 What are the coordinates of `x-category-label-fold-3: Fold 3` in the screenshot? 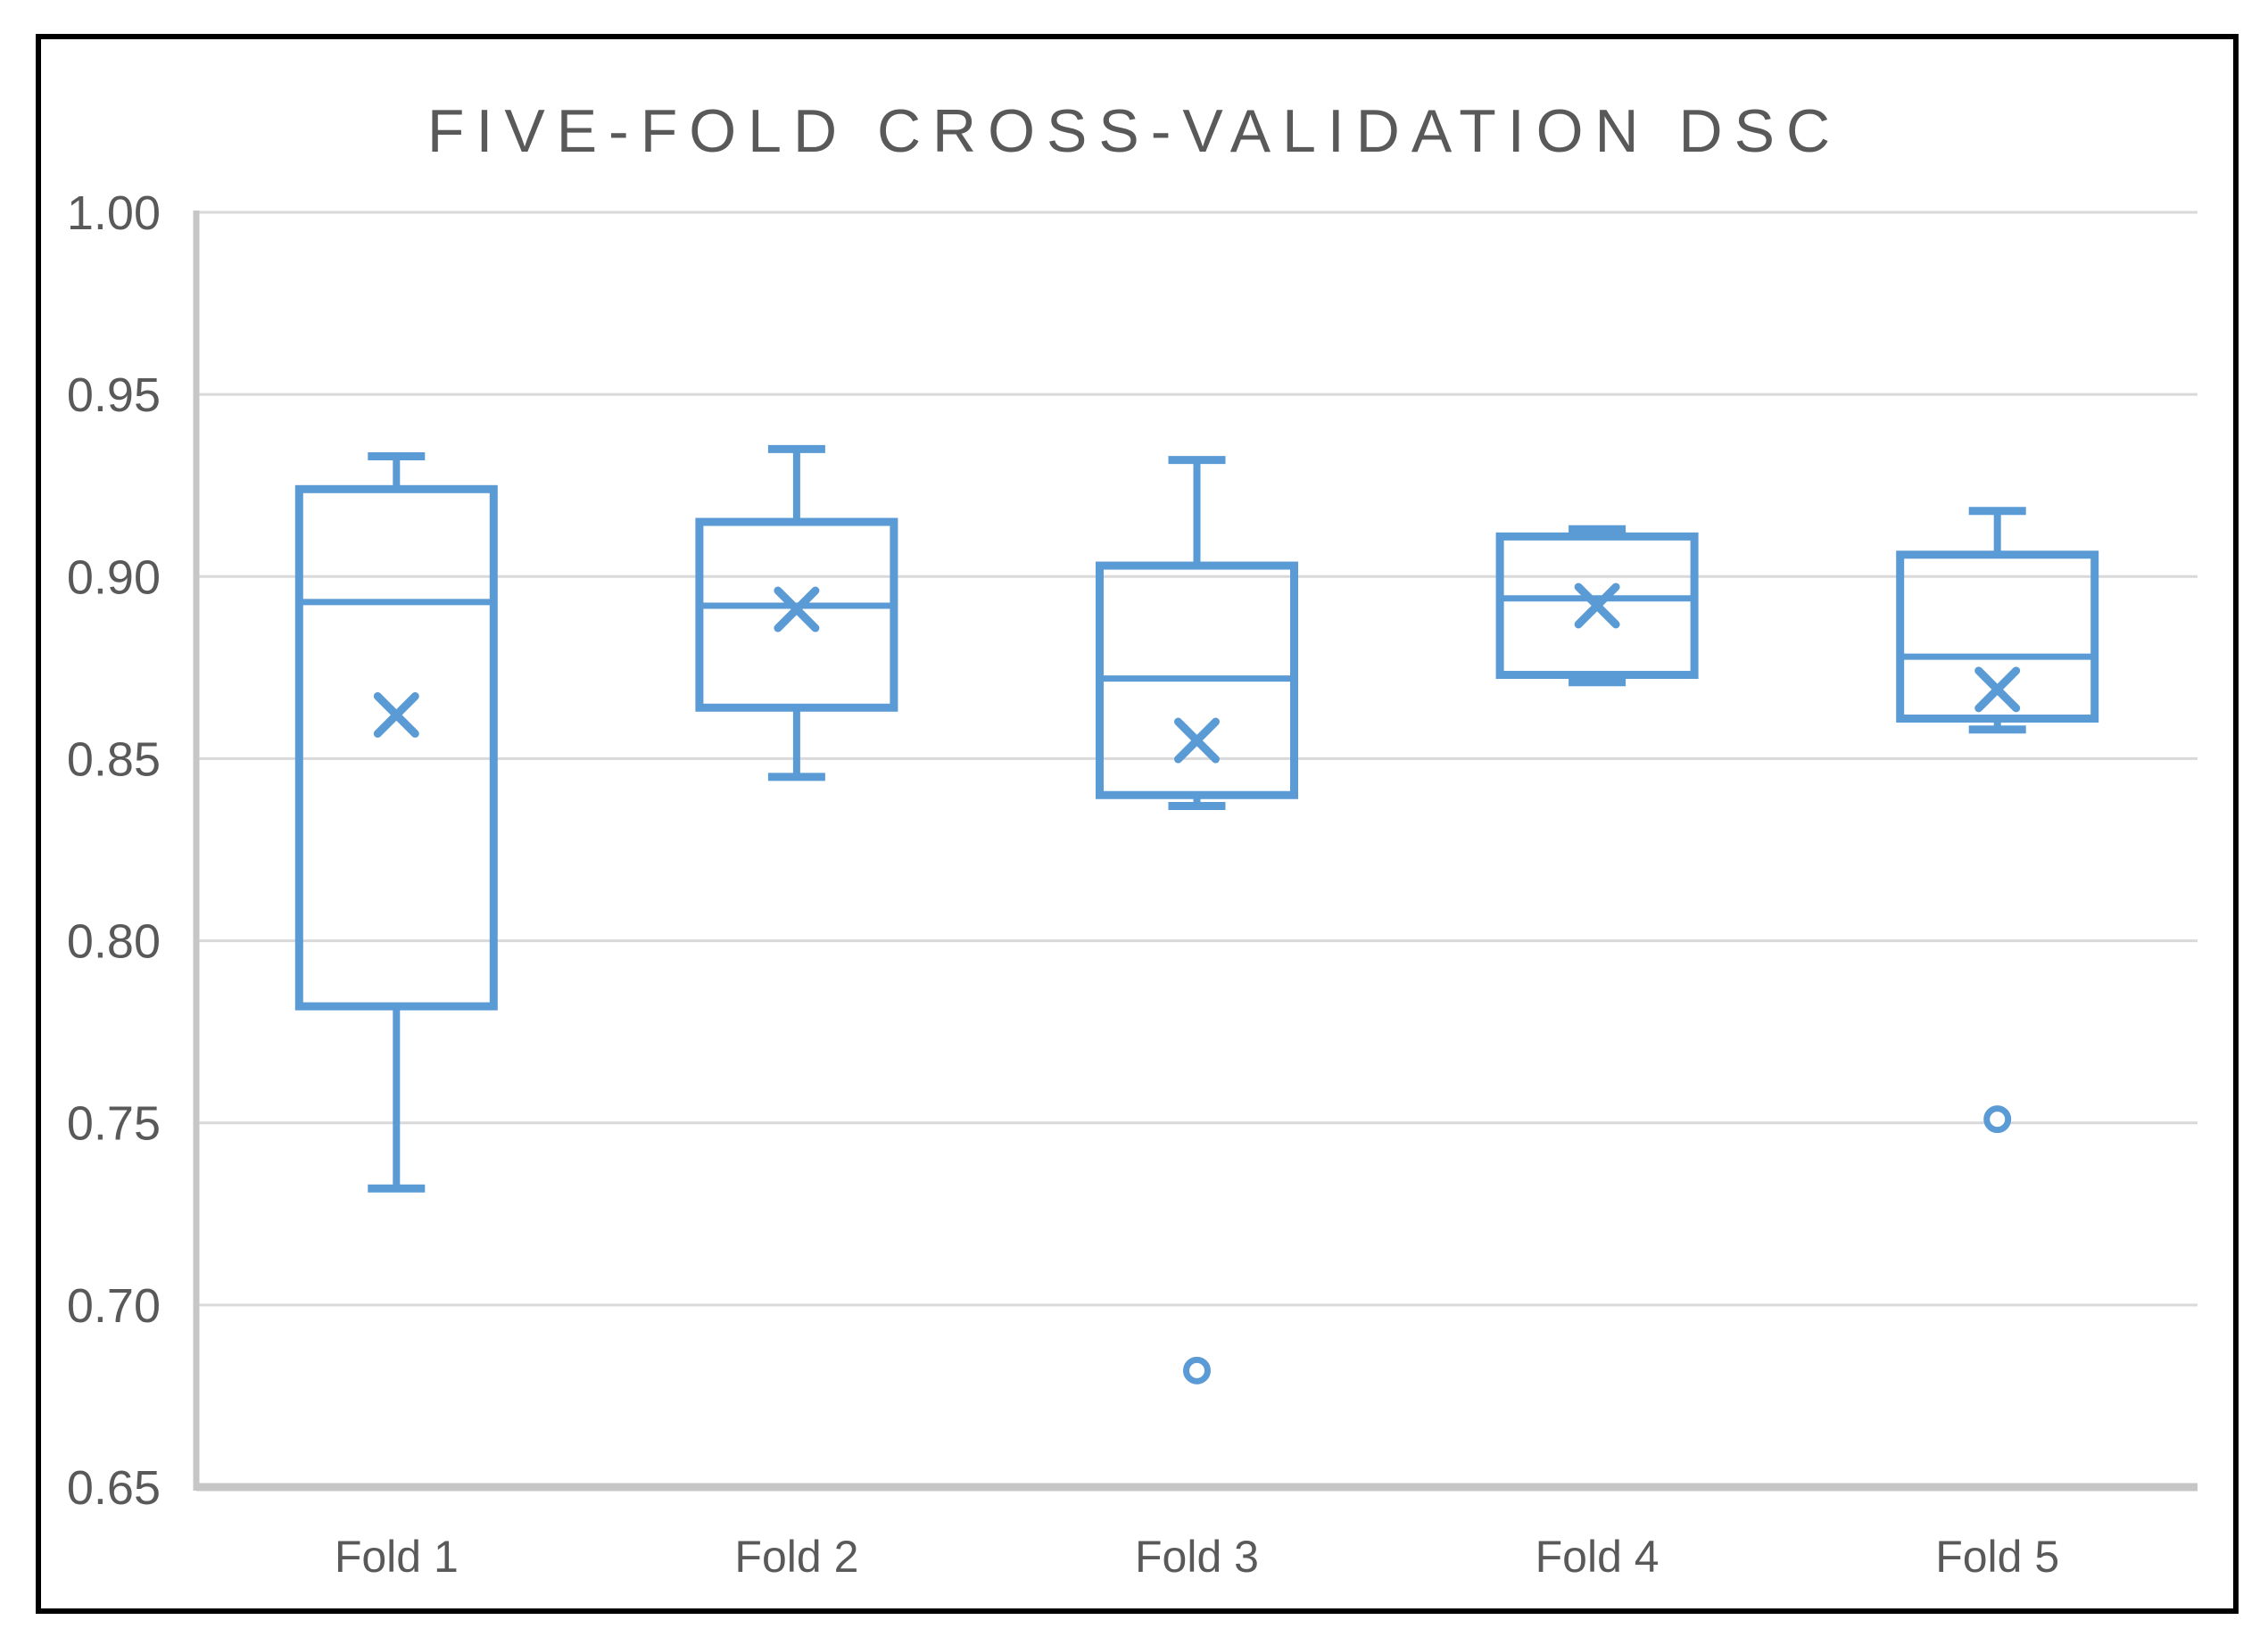 It's located at (1197, 1557).